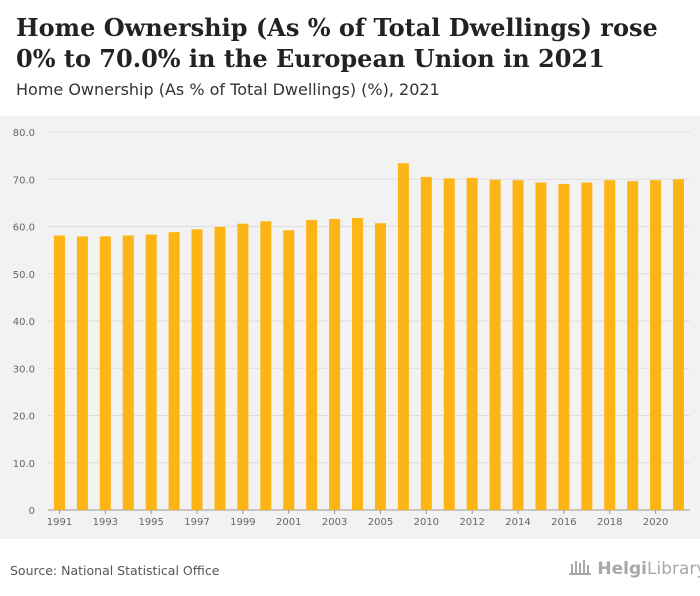 This screenshot has height=596, width=700. What do you see at coordinates (32, 511) in the screenshot?
I see `y-tick-label: 0` at bounding box center [32, 511].